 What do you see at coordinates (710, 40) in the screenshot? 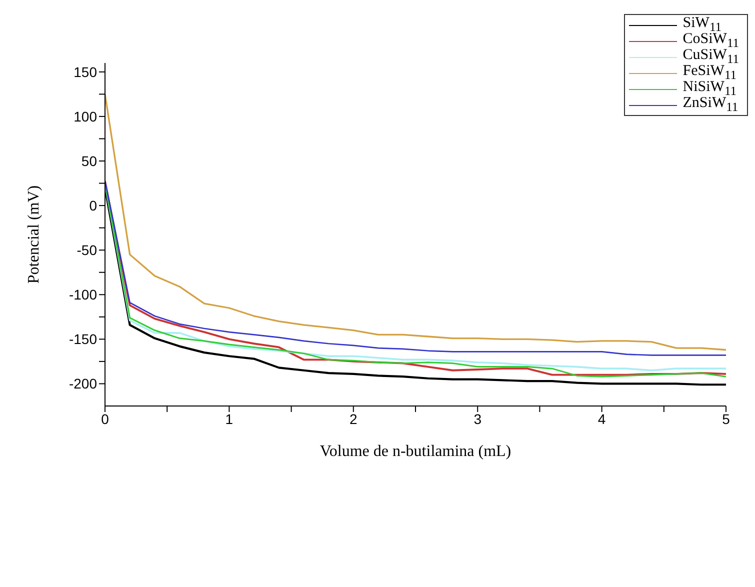
I see `legend-label: CoSiW$_{11}$` at bounding box center [710, 40].